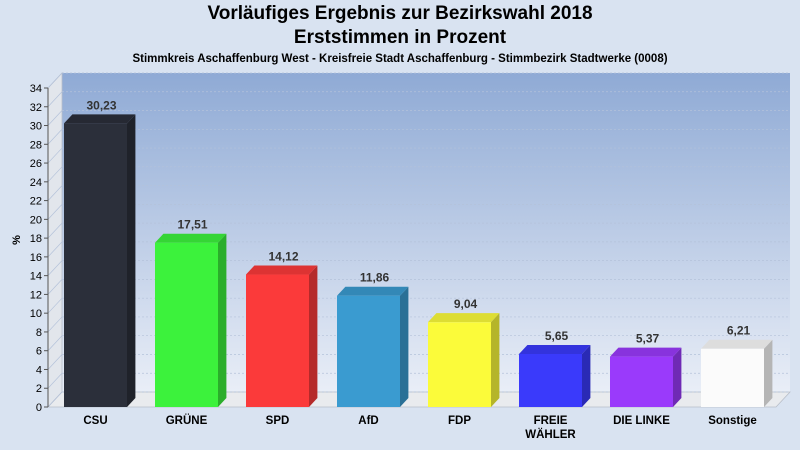 This screenshot has height=450, width=800. Describe the element at coordinates (192, 225) in the screenshot. I see `bar-value-label: 17,51` at that location.